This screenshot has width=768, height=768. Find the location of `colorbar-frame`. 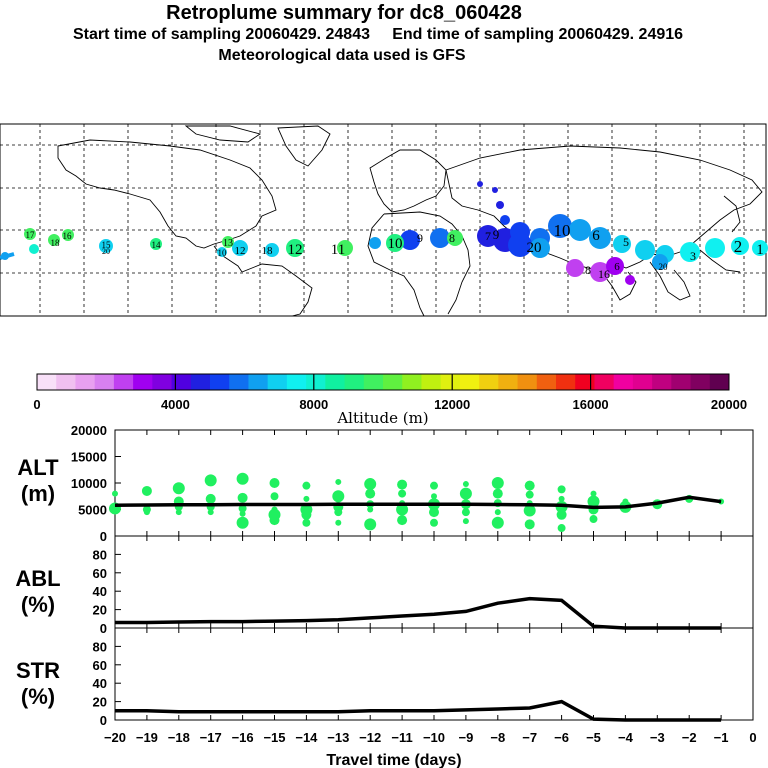

colorbar-frame is located at coordinates (383, 382).